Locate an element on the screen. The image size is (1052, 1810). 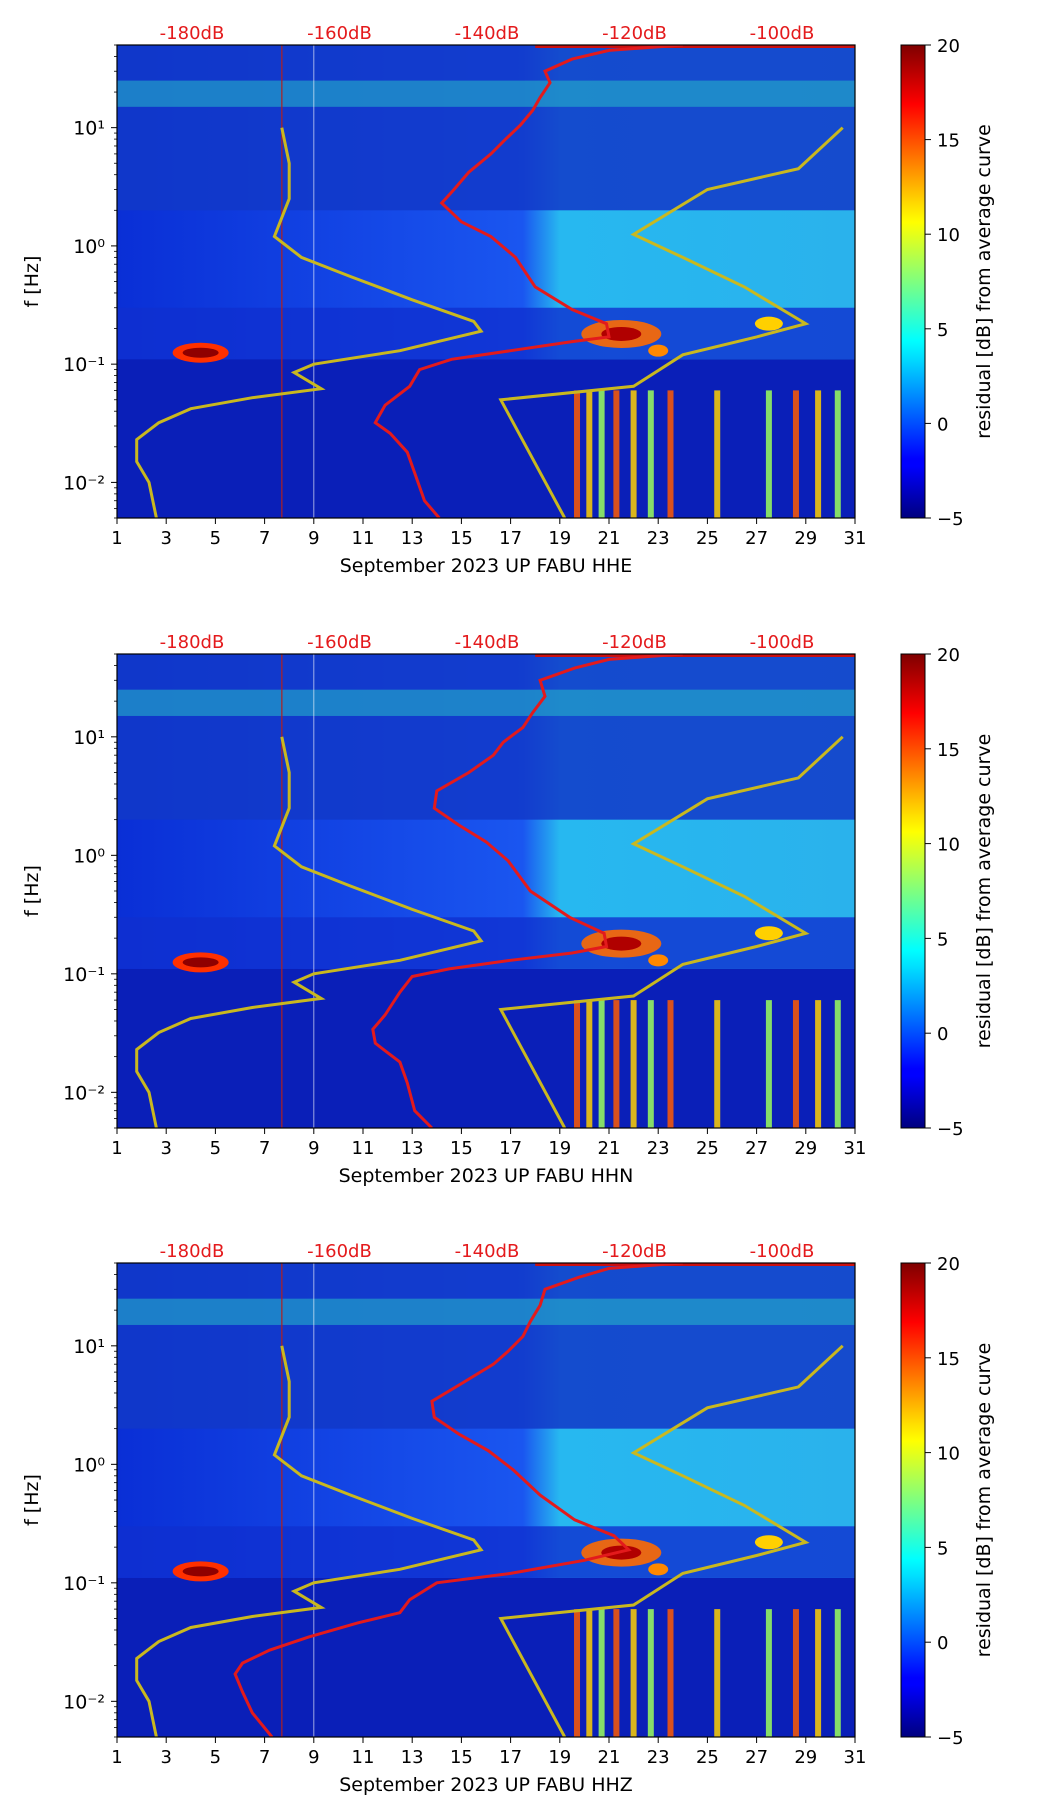
top-db-label: -100dB is located at coordinates (782, 33).